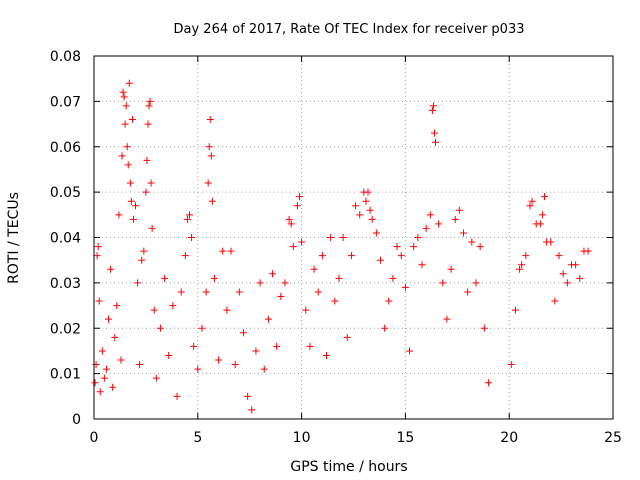  Describe the element at coordinates (65, 284) in the screenshot. I see `y-tick-label: 0.03` at that location.